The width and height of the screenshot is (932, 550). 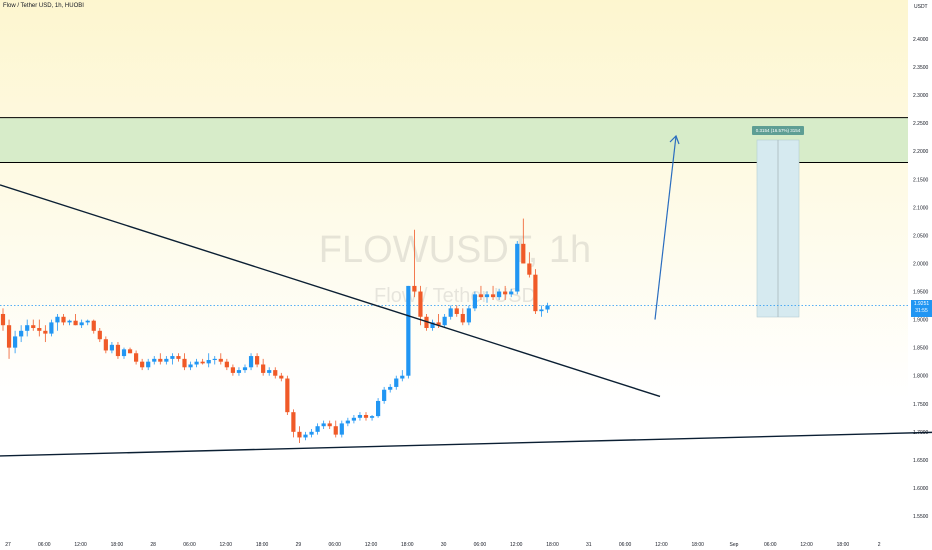 What do you see at coordinates (921, 489) in the screenshot?
I see `y-tick-label: 1.6000` at bounding box center [921, 489].